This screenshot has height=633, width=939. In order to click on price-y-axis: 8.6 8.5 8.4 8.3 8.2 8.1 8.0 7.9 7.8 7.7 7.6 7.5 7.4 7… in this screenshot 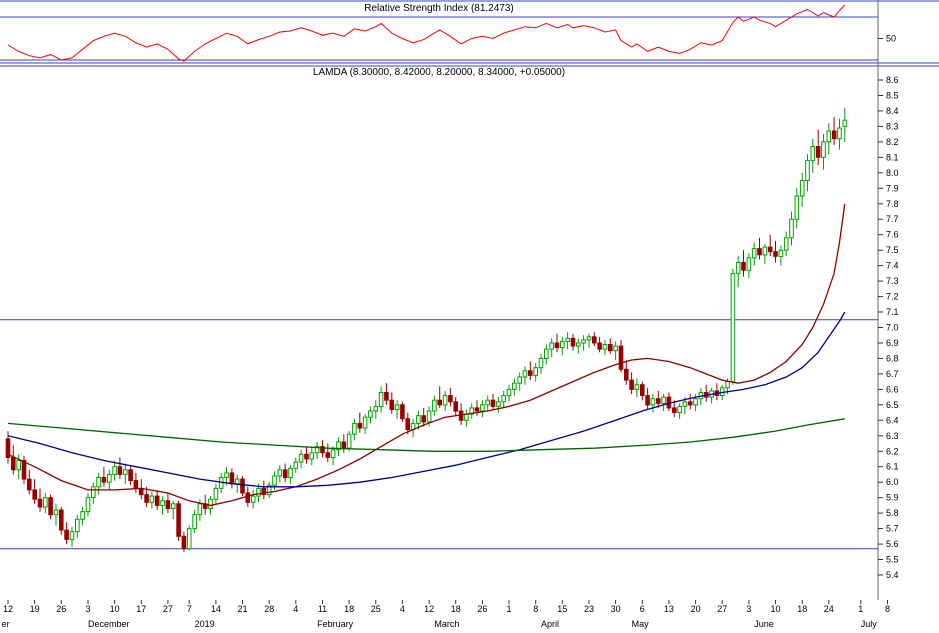, I will do `click(888, 300)`.